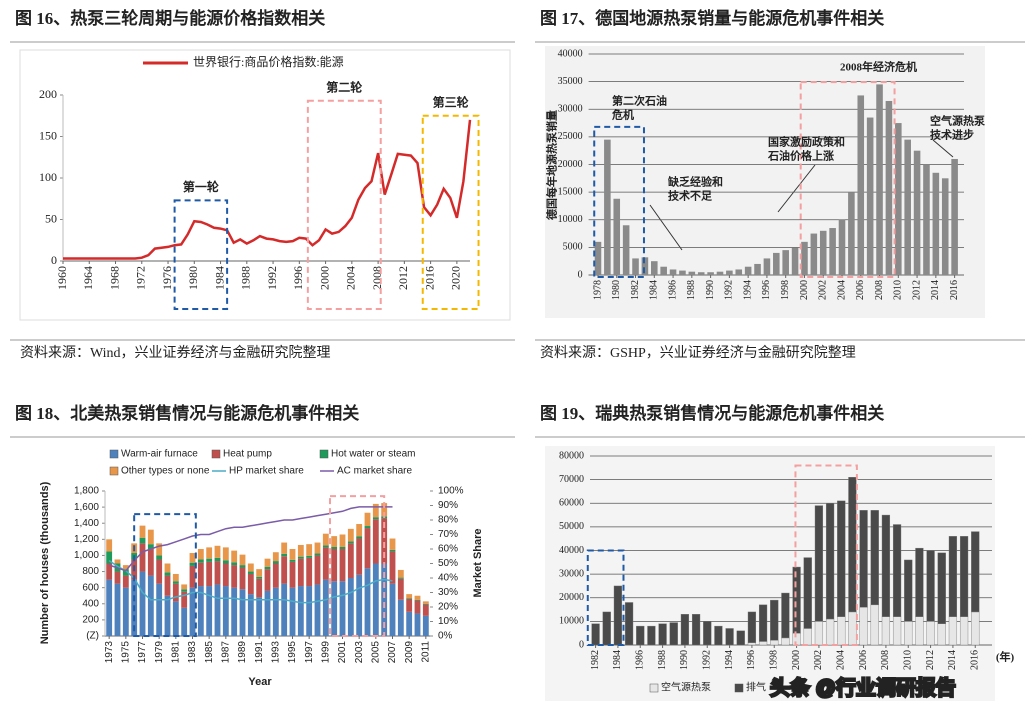 The height and width of the screenshot is (719, 1033). Describe the element at coordinates (571, 455) in the screenshot. I see `y-tick-label: 80000` at that location.